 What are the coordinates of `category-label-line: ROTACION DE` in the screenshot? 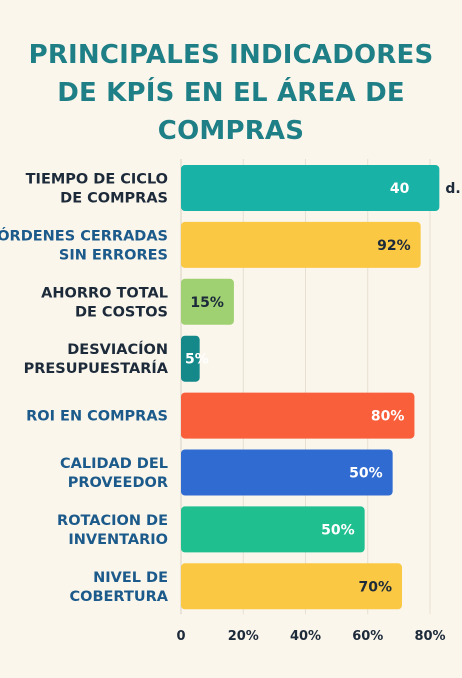 It's located at (112, 521).